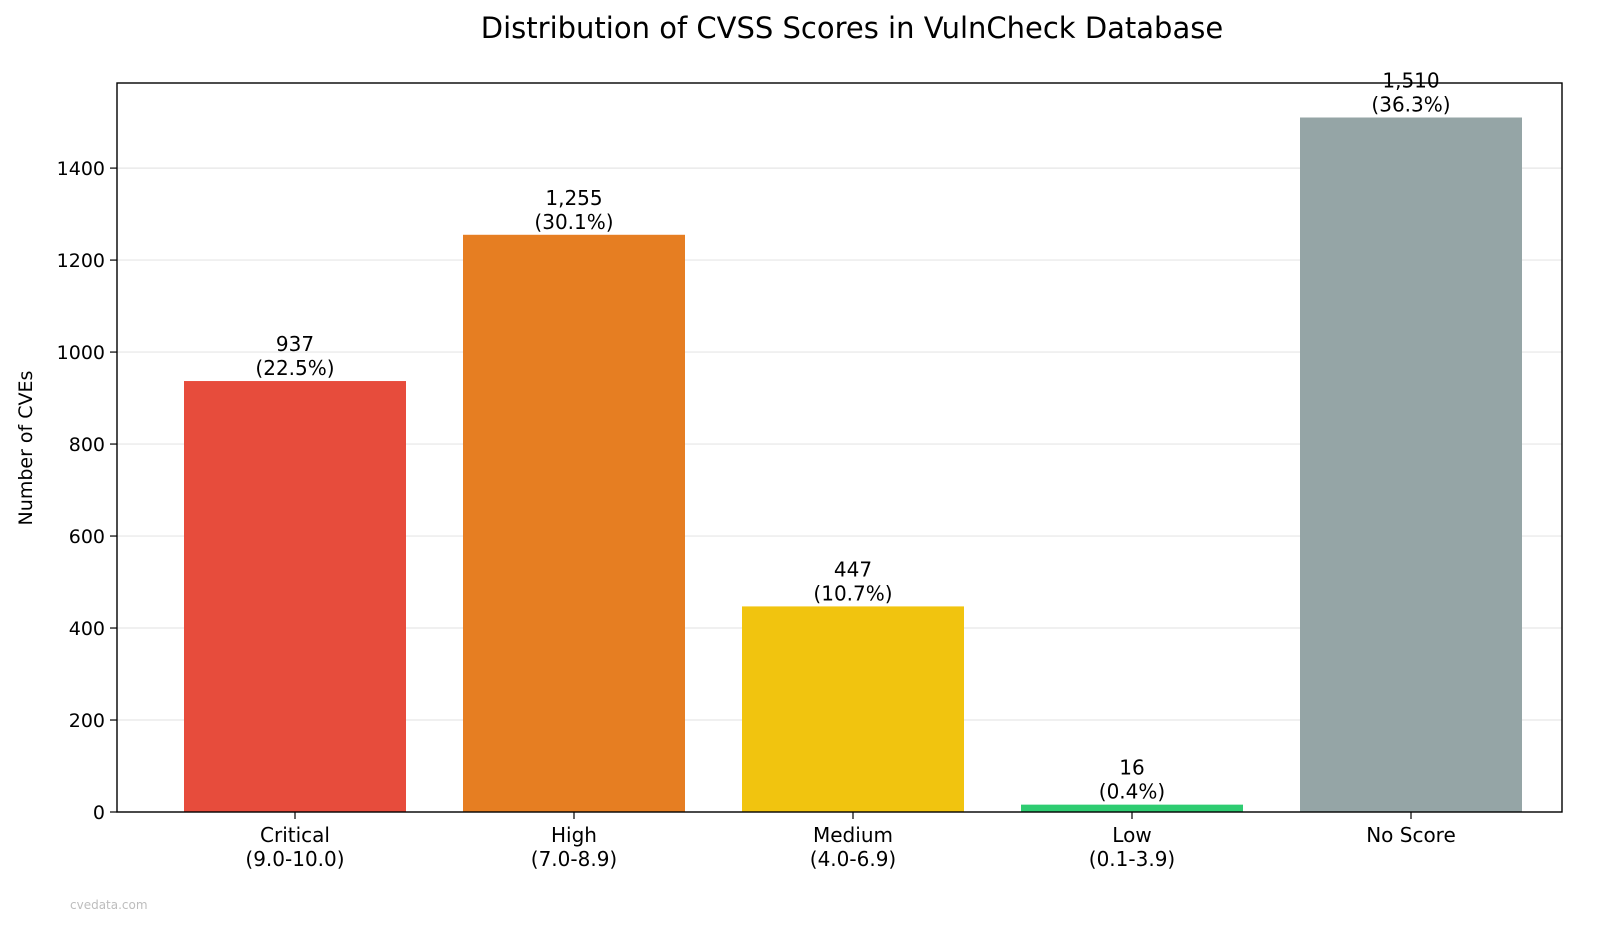 The image size is (1600, 926). Describe the element at coordinates (87, 629) in the screenshot. I see `y-tick-label: 400` at that location.